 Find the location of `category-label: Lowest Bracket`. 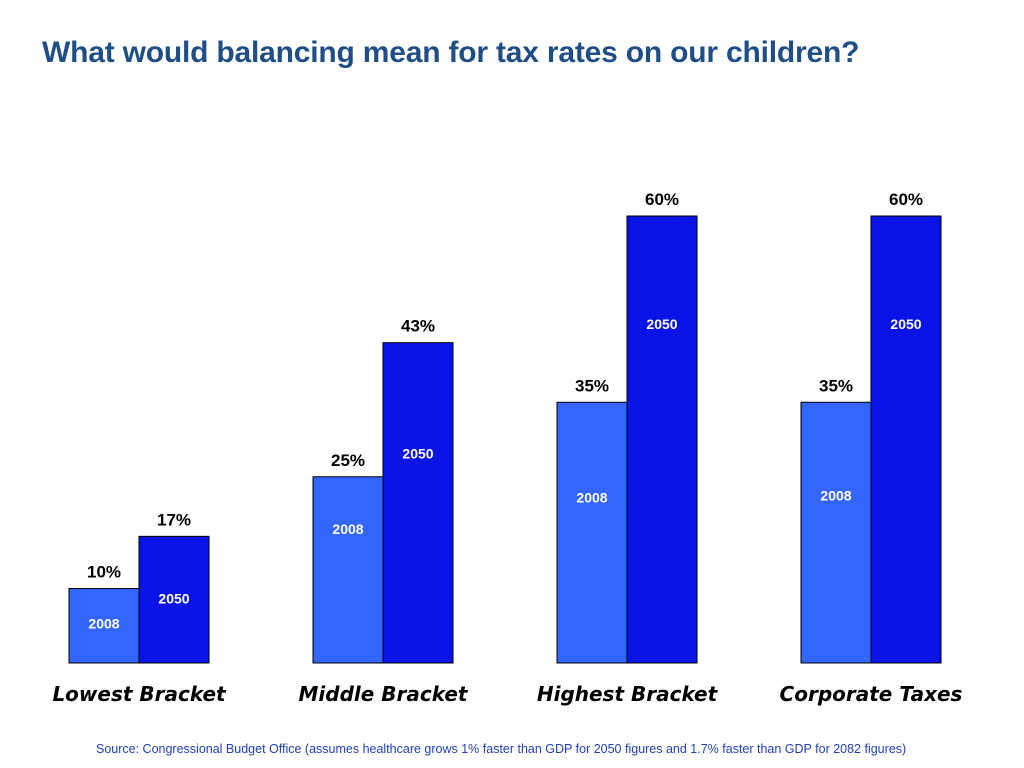

category-label: Lowest Bracket is located at coordinates (139, 694).